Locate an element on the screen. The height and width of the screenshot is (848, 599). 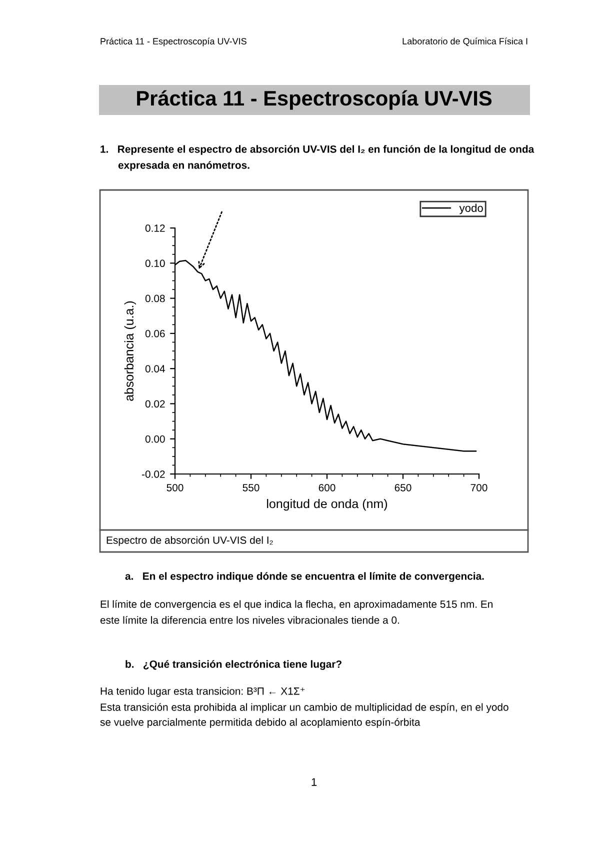
y-tick-label: 0.12 is located at coordinates (155, 228).